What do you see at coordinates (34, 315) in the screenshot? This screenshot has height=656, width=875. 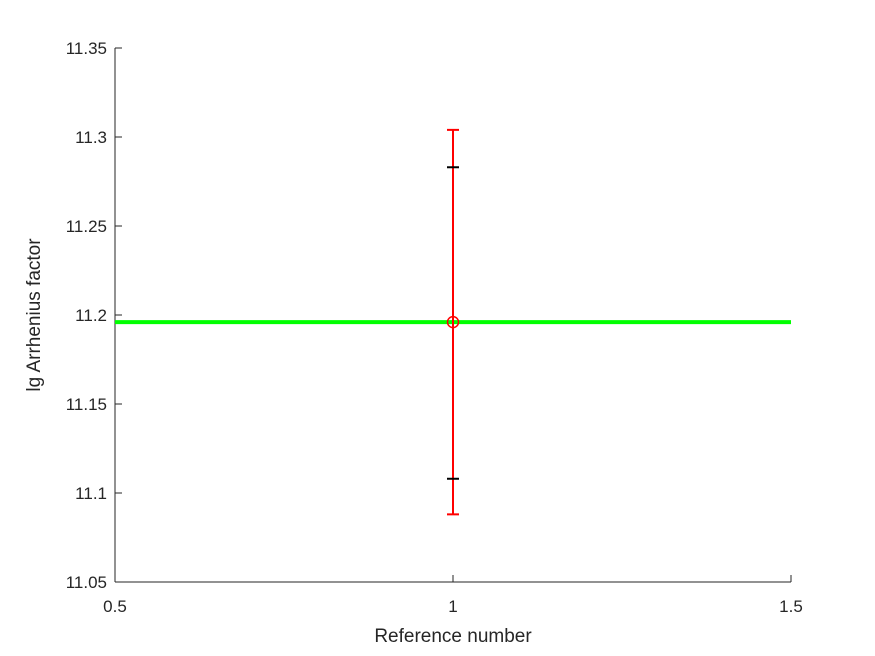 I see `y-axis-label: lg Arrhenius factor` at bounding box center [34, 315].